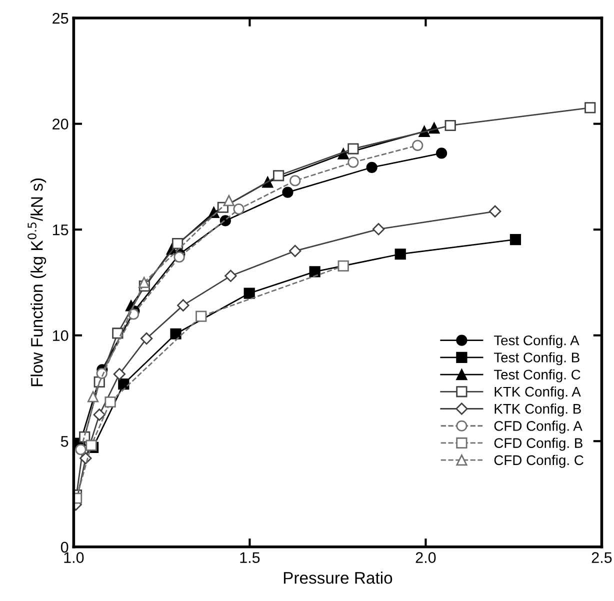  I want to click on x-tick-label: 2.0, so click(426, 557).